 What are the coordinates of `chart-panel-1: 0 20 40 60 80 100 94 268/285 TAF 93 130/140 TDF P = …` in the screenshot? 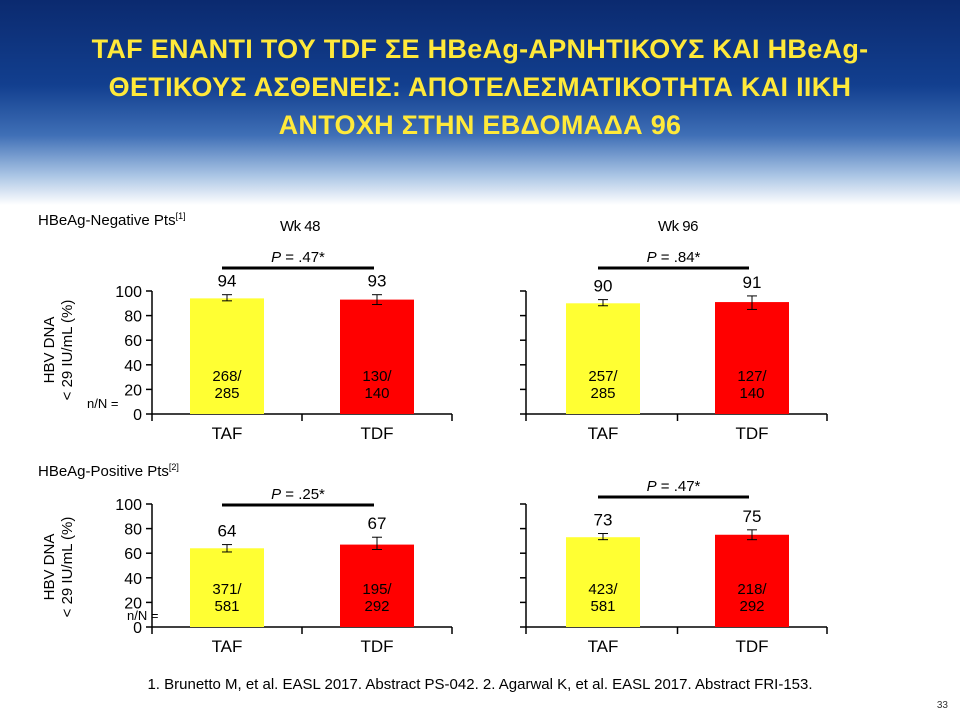 It's located at (284, 346).